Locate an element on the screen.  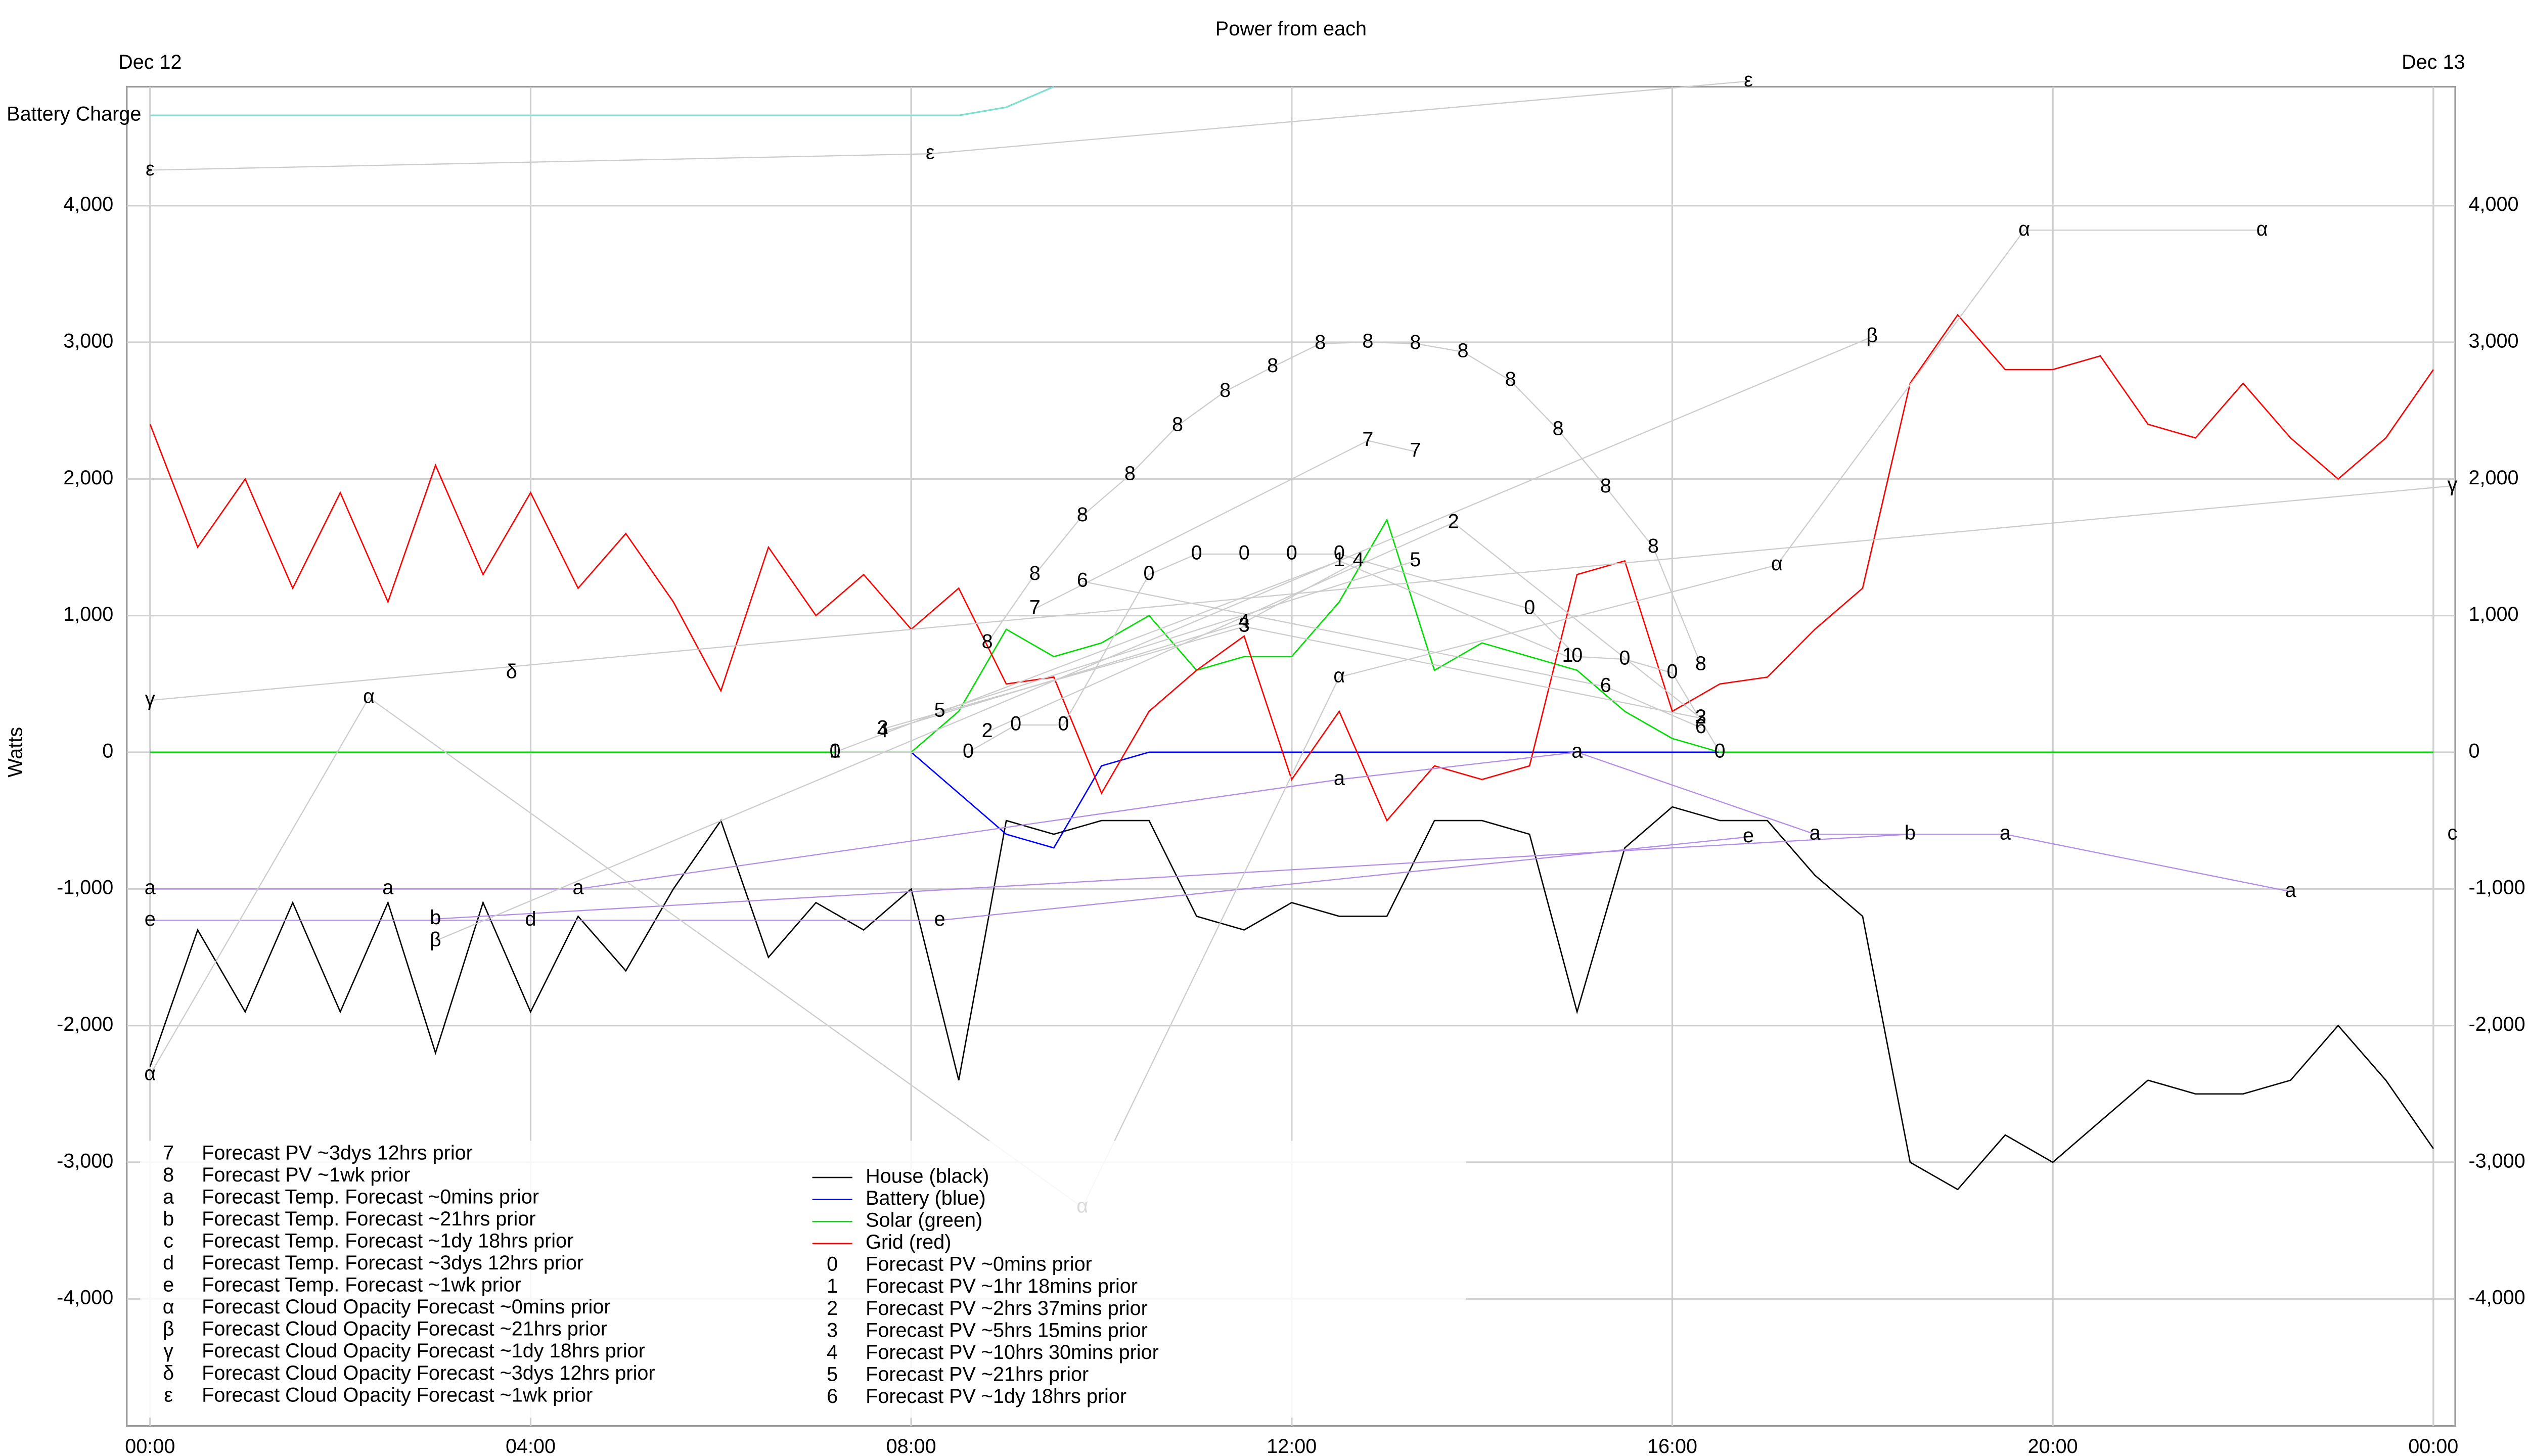
legend-label: Forecast Temp. Forecast ~0mins prior is located at coordinates (371, 1197).